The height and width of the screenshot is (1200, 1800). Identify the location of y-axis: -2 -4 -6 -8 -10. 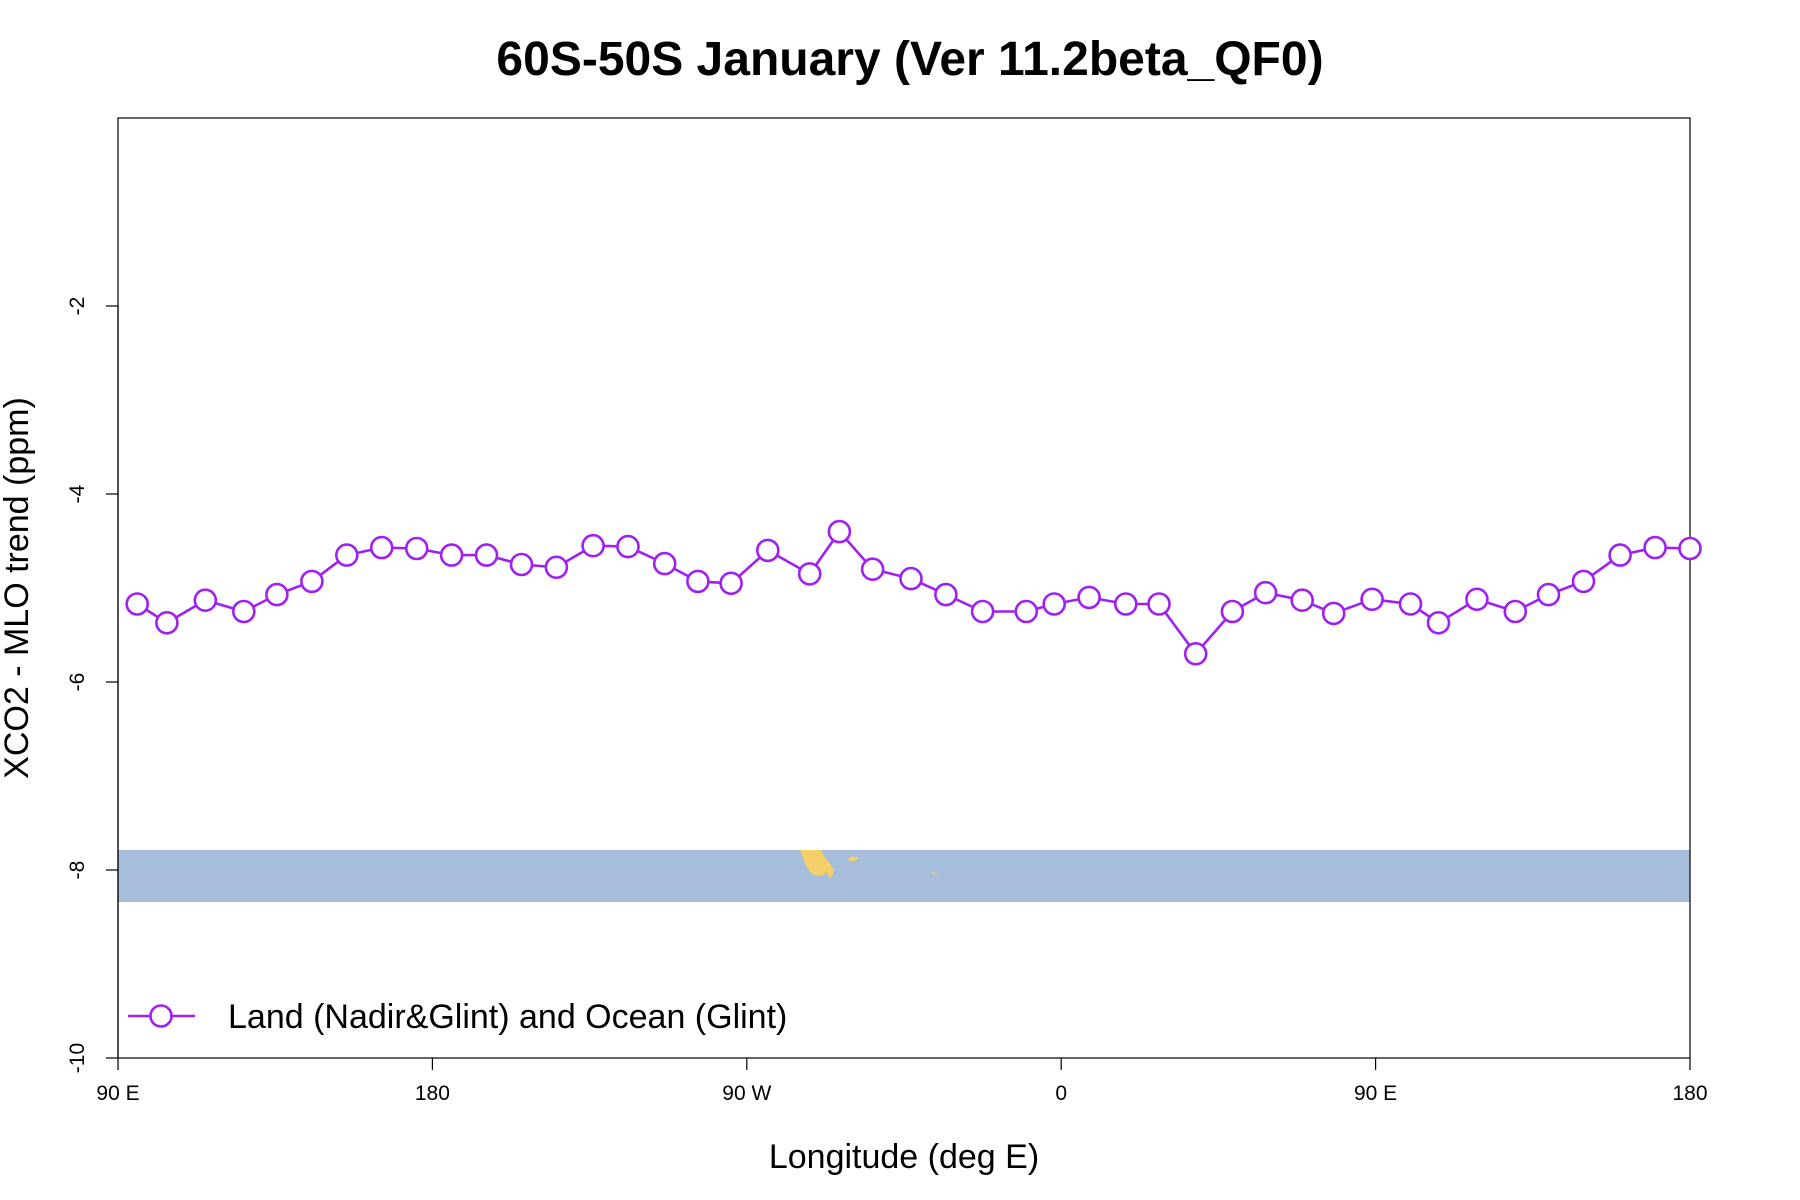
(92, 685).